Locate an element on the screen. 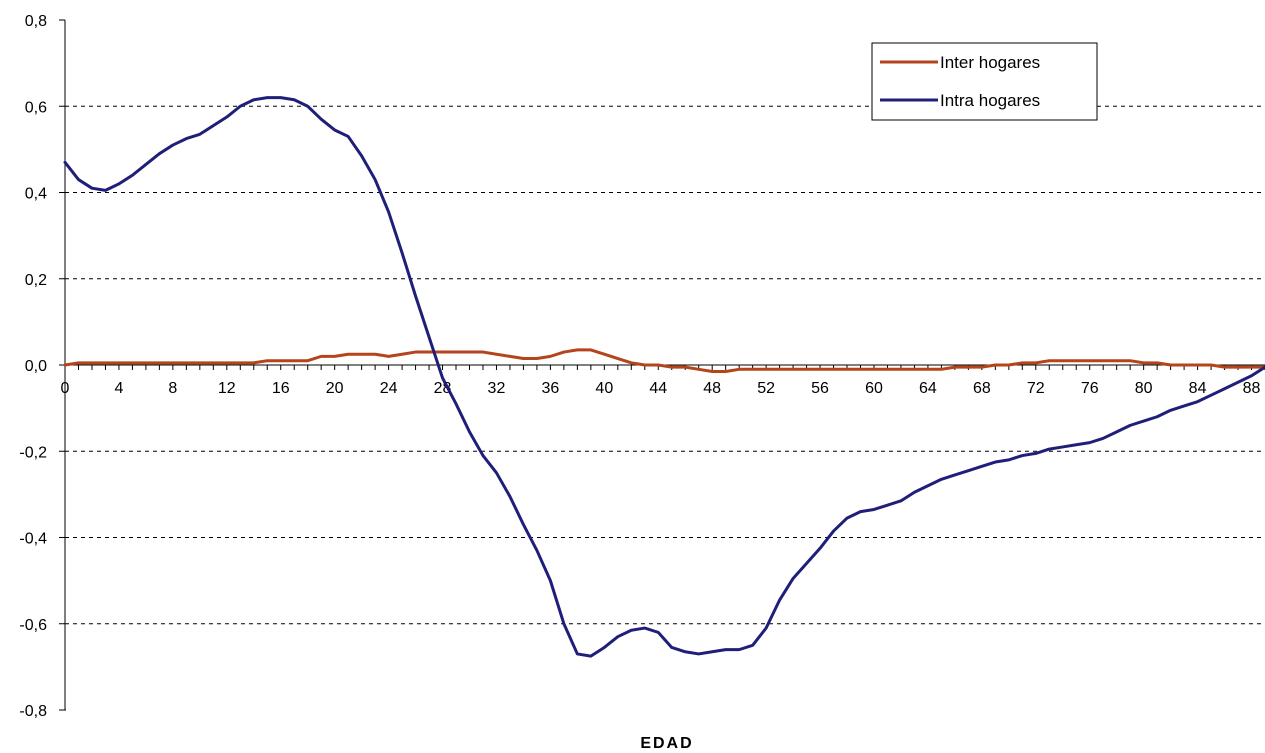 This screenshot has height=753, width=1265. x-tick-label: 76 is located at coordinates (1090, 388).